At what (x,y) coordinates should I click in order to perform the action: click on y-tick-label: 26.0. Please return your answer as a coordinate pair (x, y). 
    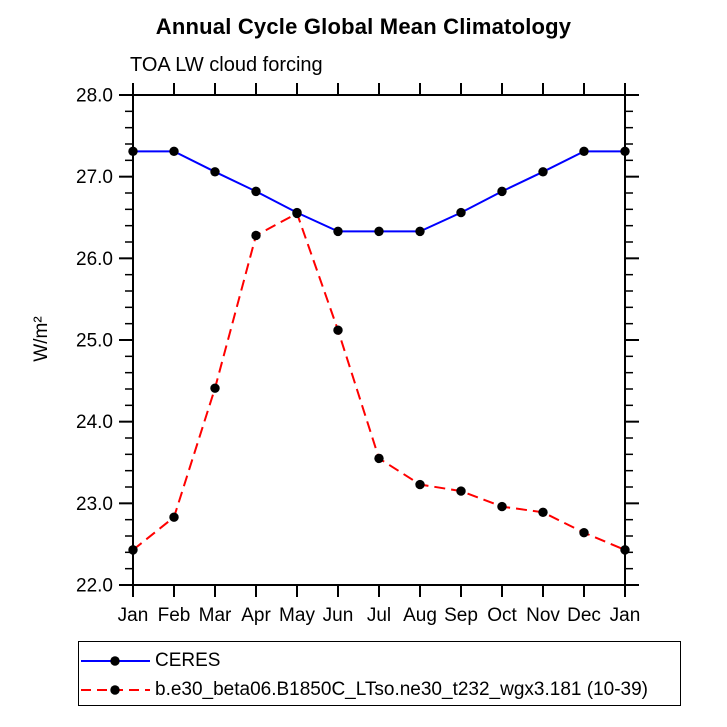
    Looking at the image, I should click on (94, 259).